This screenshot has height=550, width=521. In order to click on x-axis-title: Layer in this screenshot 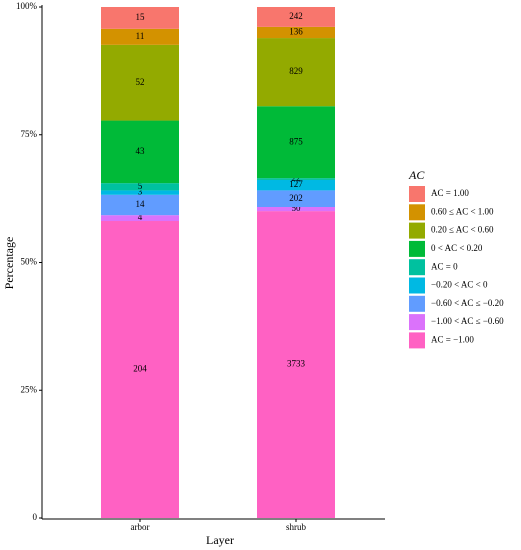, I will do `click(220, 540)`.